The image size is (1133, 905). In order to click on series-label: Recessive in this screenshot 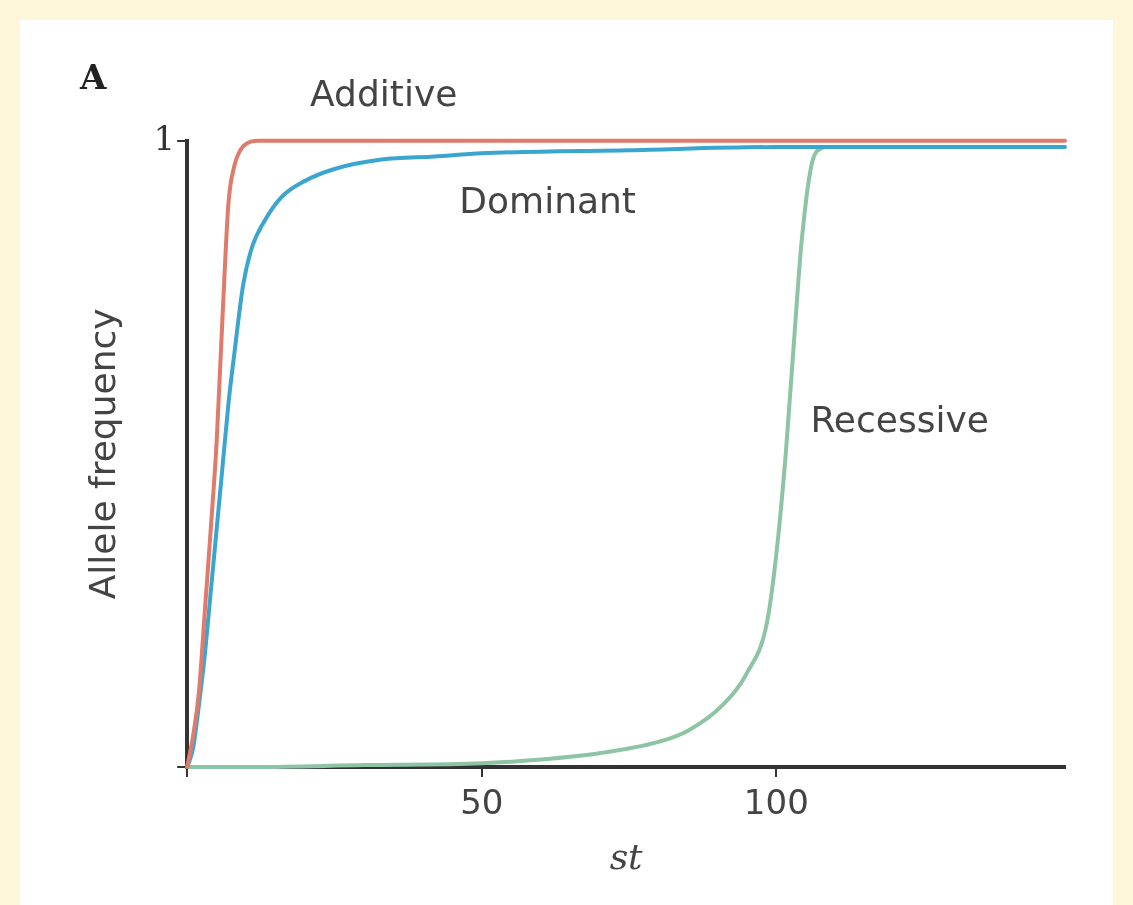, I will do `click(899, 419)`.